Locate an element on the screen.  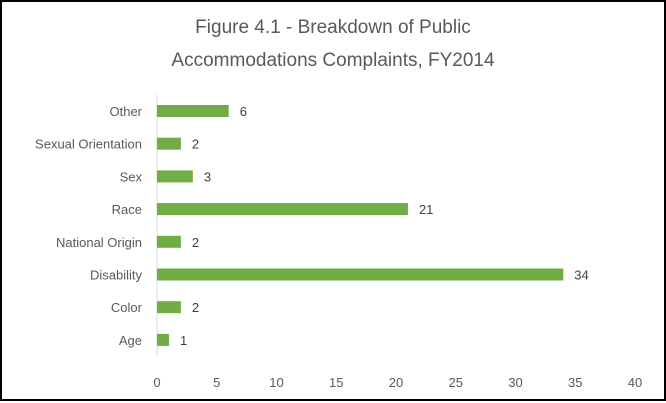
chart-title-line-2: Accommodations Complaints, FY2014 is located at coordinates (333, 60).